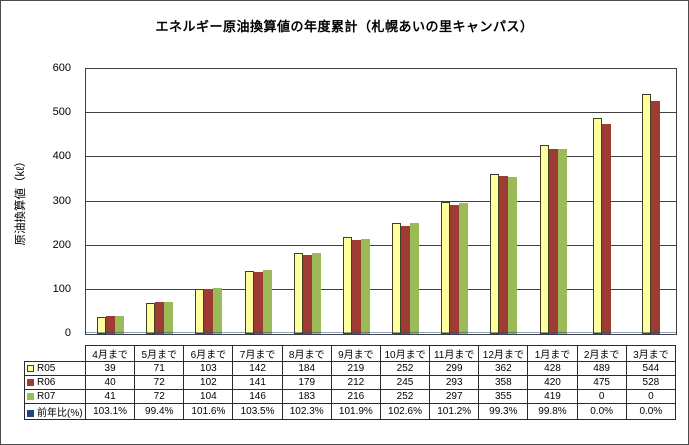 Image resolution: width=689 pixels, height=445 pixels. Describe the element at coordinates (46, 396) in the screenshot. I see `legend-label: R07` at that location.